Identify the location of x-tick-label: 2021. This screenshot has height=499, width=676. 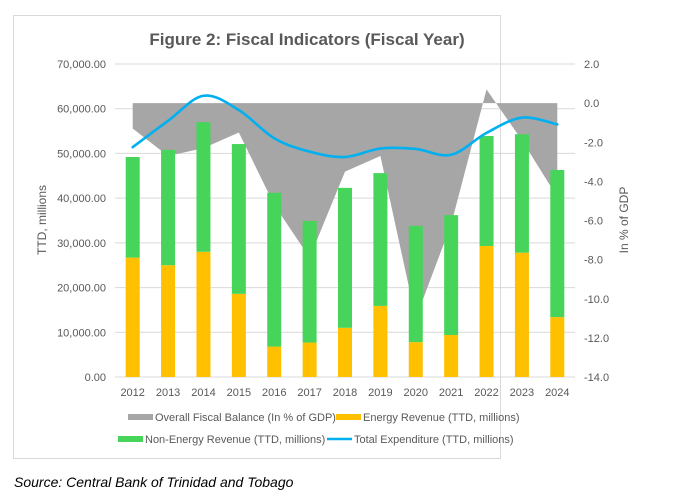
(451, 393).